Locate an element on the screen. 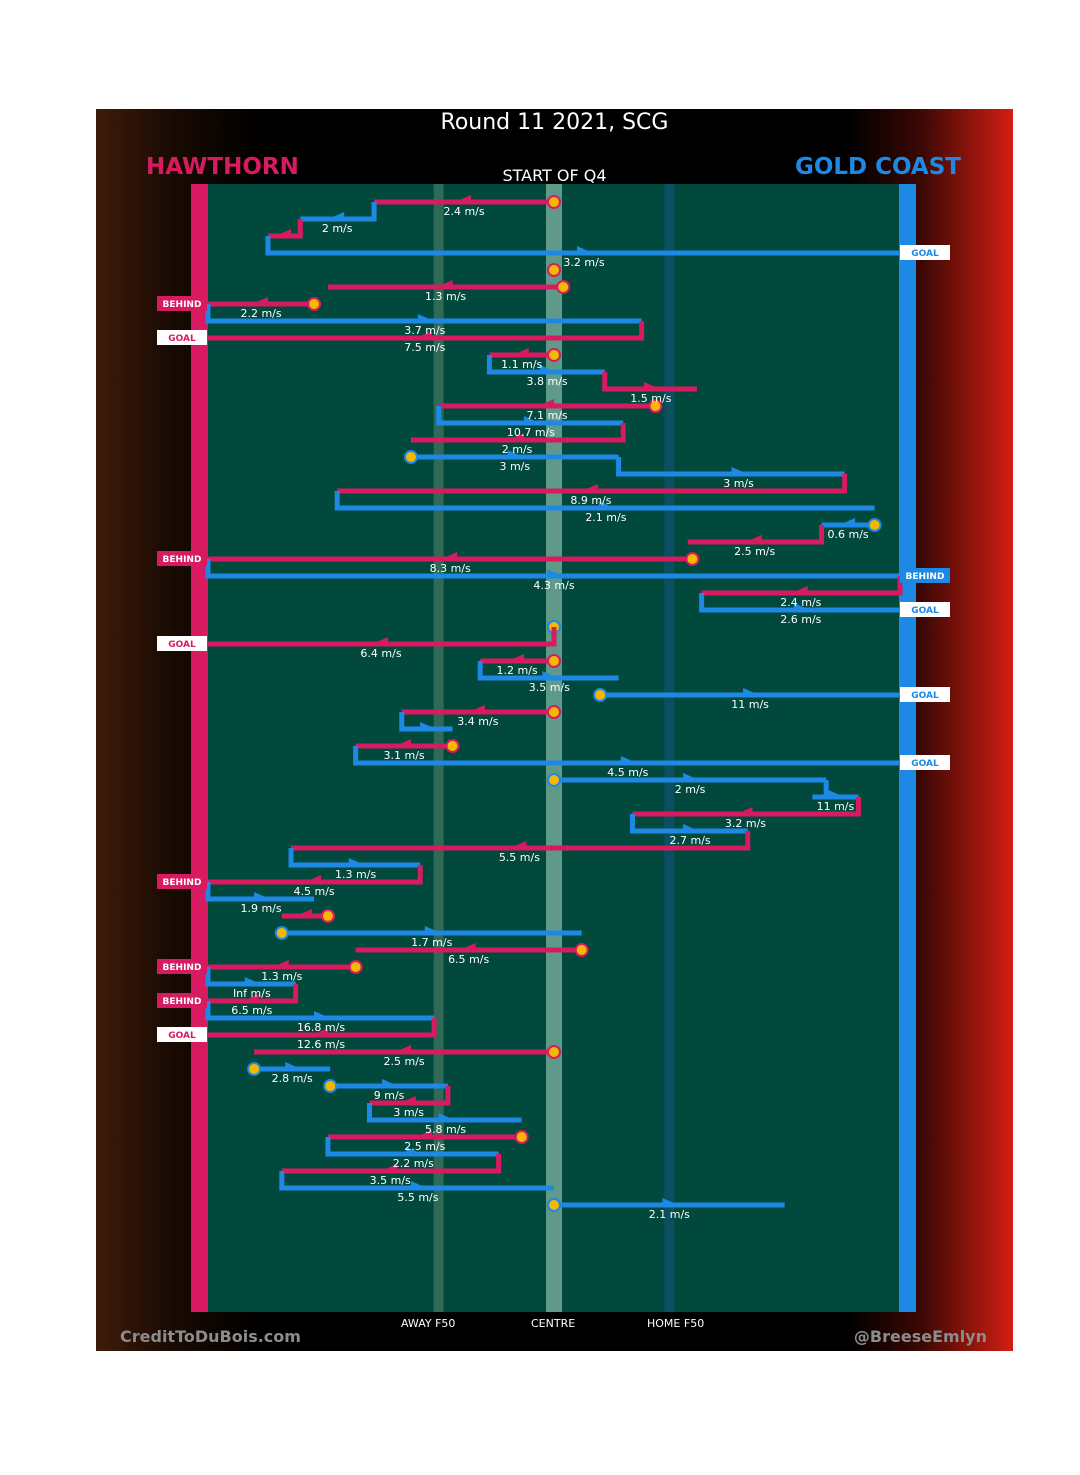 The image size is (1080, 1475). speed-label: 12.6 m/s is located at coordinates (321, 1044).